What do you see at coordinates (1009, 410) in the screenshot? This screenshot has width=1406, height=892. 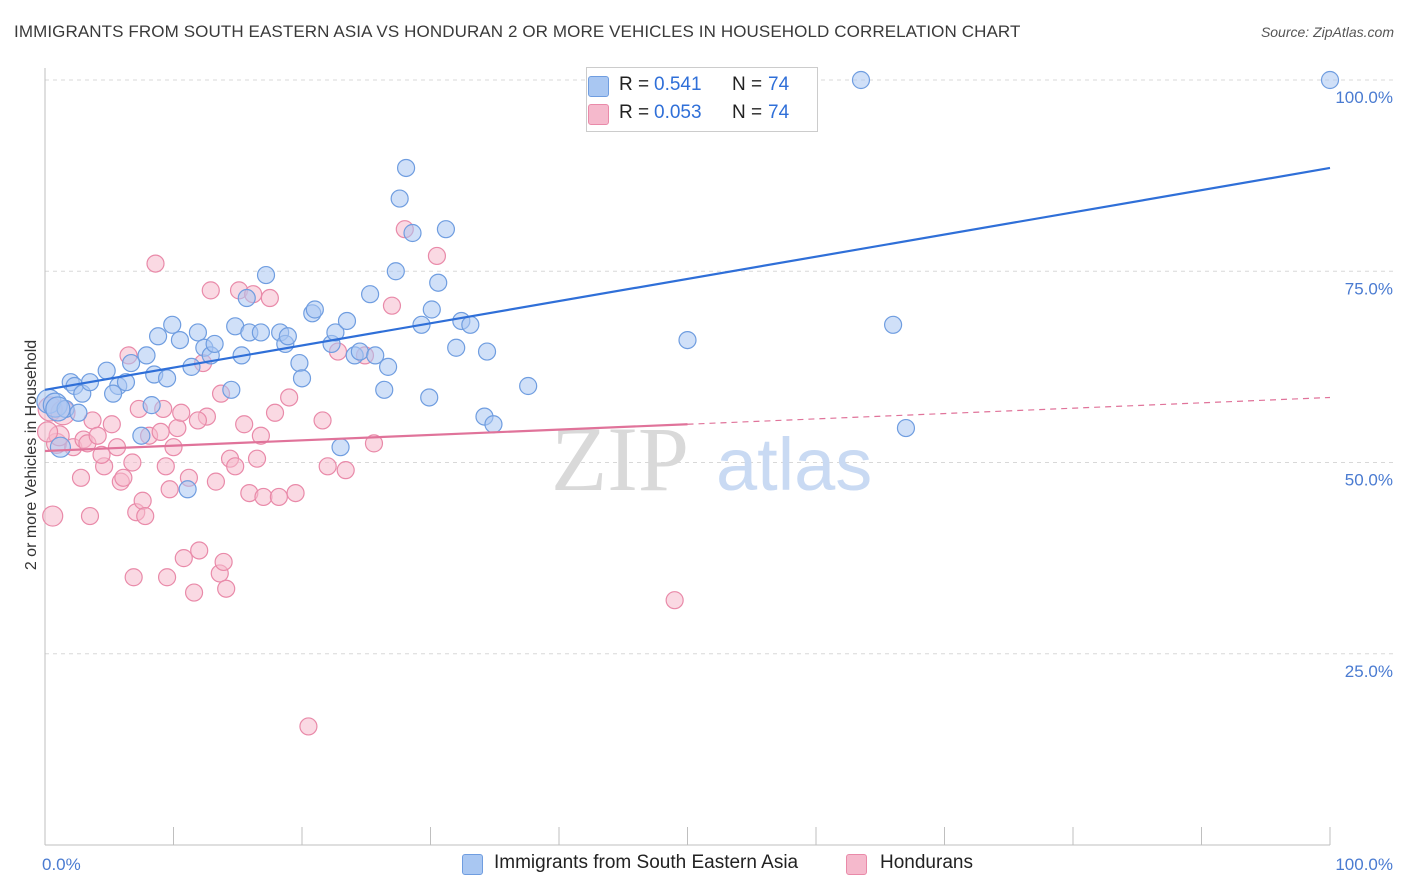 I see `trend-line-hondurans-extension` at bounding box center [1009, 410].